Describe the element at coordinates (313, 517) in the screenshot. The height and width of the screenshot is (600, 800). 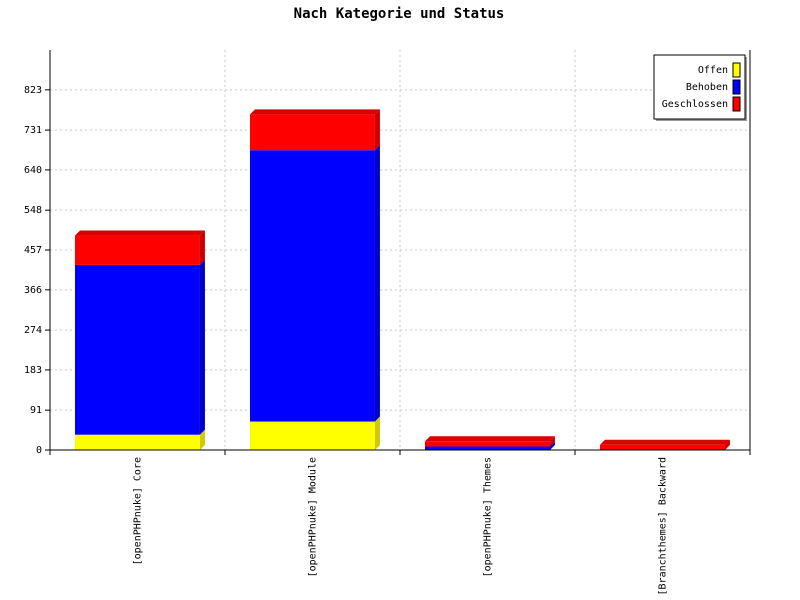
I see `x-tick-label: [openPHPnuke] Module` at that location.